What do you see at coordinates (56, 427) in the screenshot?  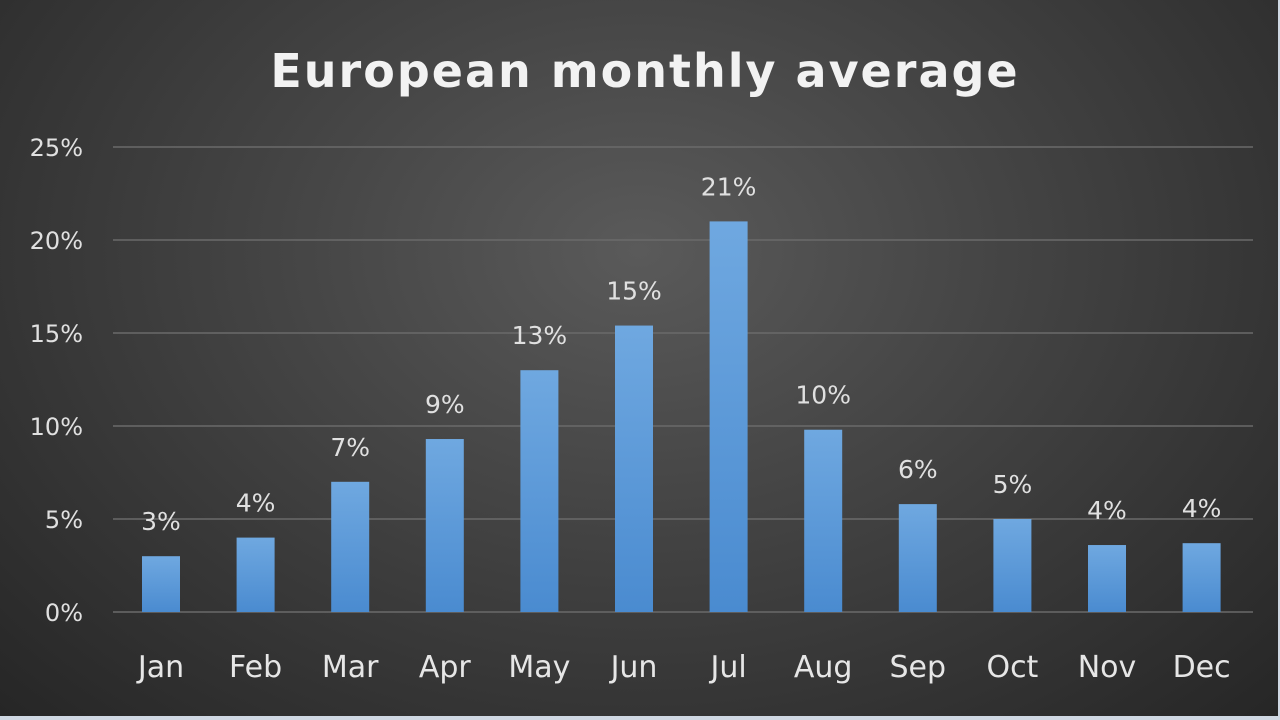 I see `y-tick-label: 10%` at bounding box center [56, 427].